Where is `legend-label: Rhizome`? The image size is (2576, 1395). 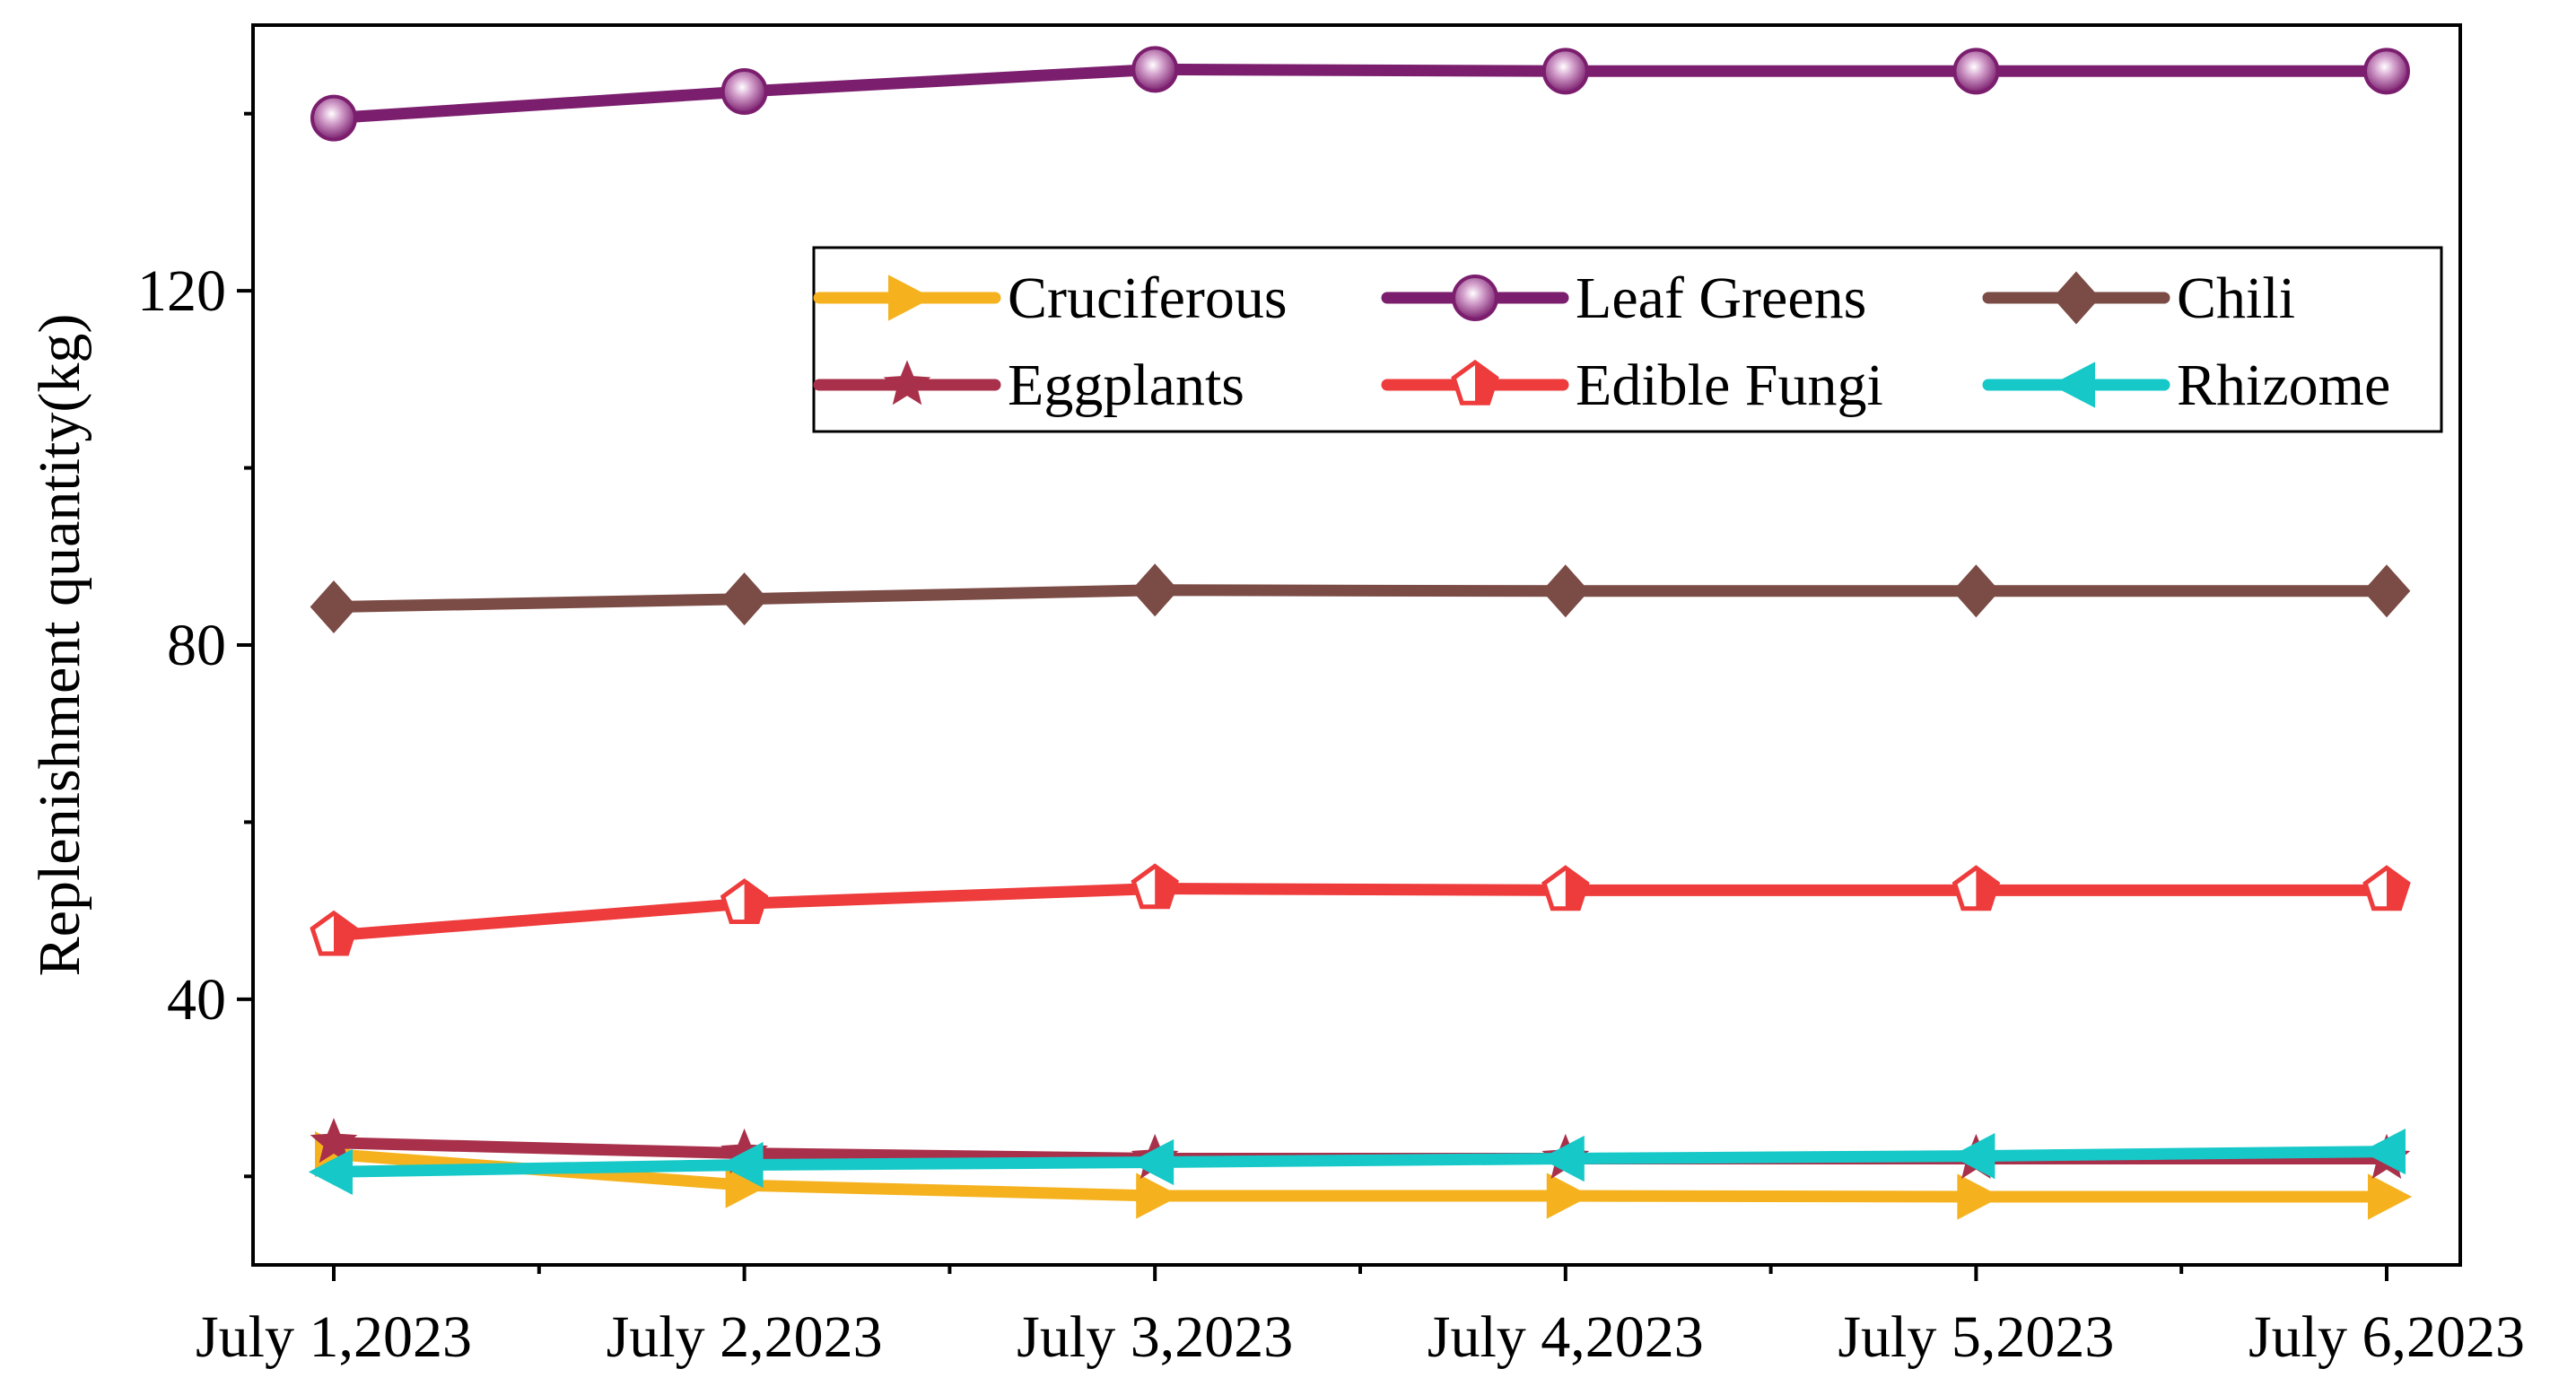
legend-label: Rhizome is located at coordinates (2283, 385).